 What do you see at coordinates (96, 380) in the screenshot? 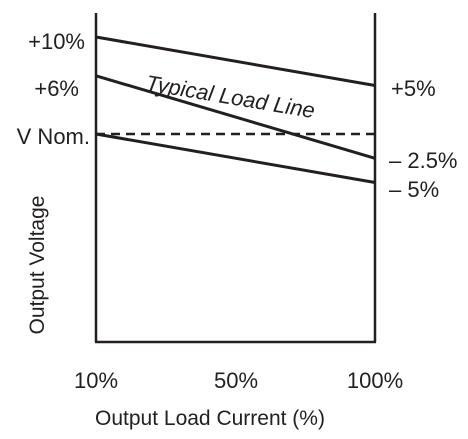
I see `x-tick-10: 10%` at bounding box center [96, 380].